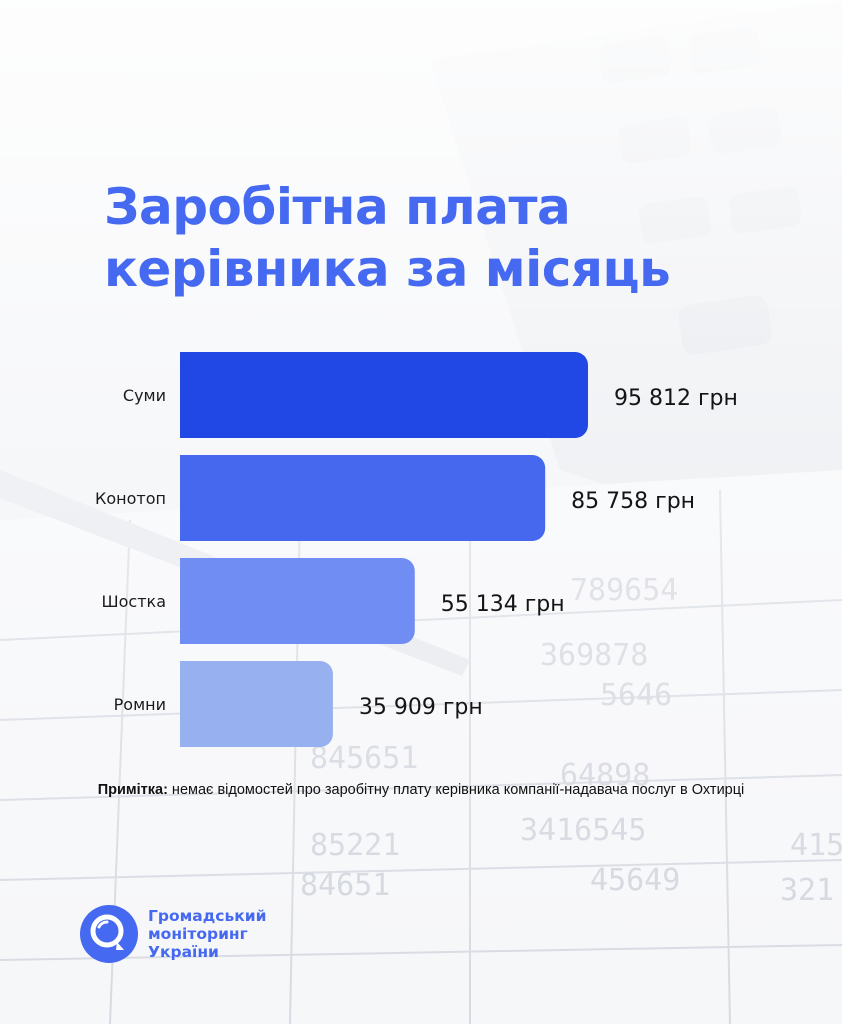  Describe the element at coordinates (503, 604) in the screenshot. I see `value-label: 55 134 грн` at that location.